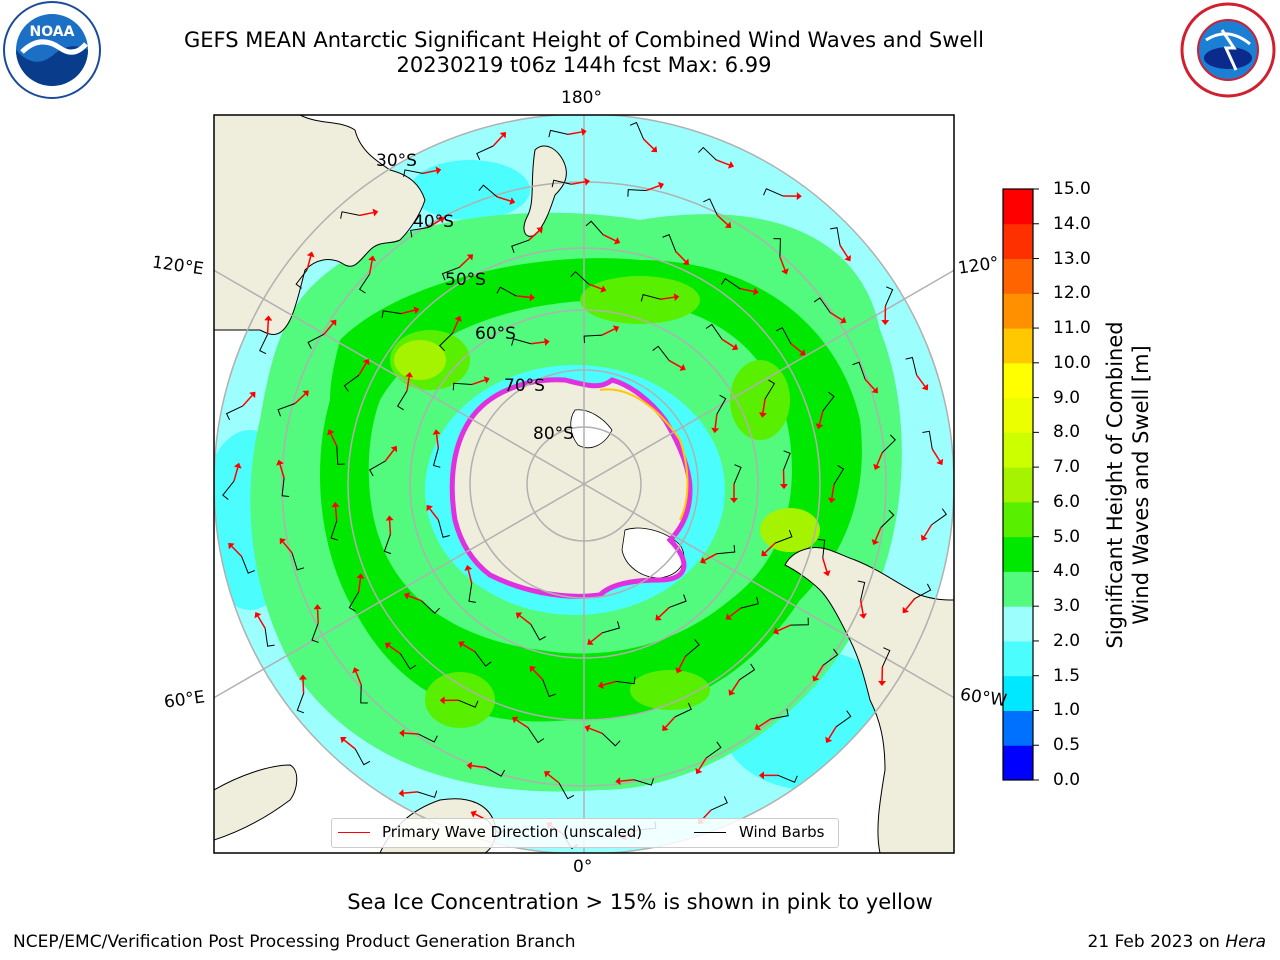 The height and width of the screenshot is (960, 1280). Describe the element at coordinates (1072, 189) in the screenshot. I see `colorbar-tick-label: 15.0` at that location.